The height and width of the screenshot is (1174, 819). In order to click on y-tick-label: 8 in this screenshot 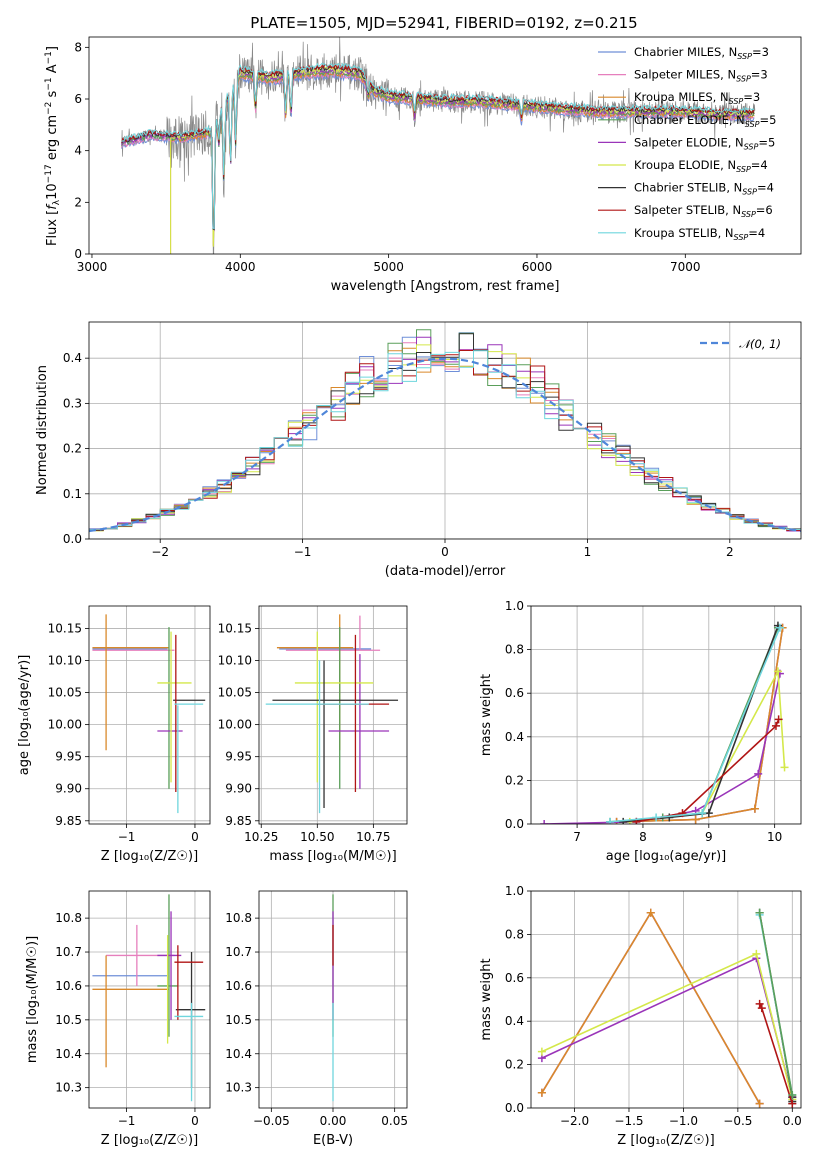, I will do `click(78, 47)`.